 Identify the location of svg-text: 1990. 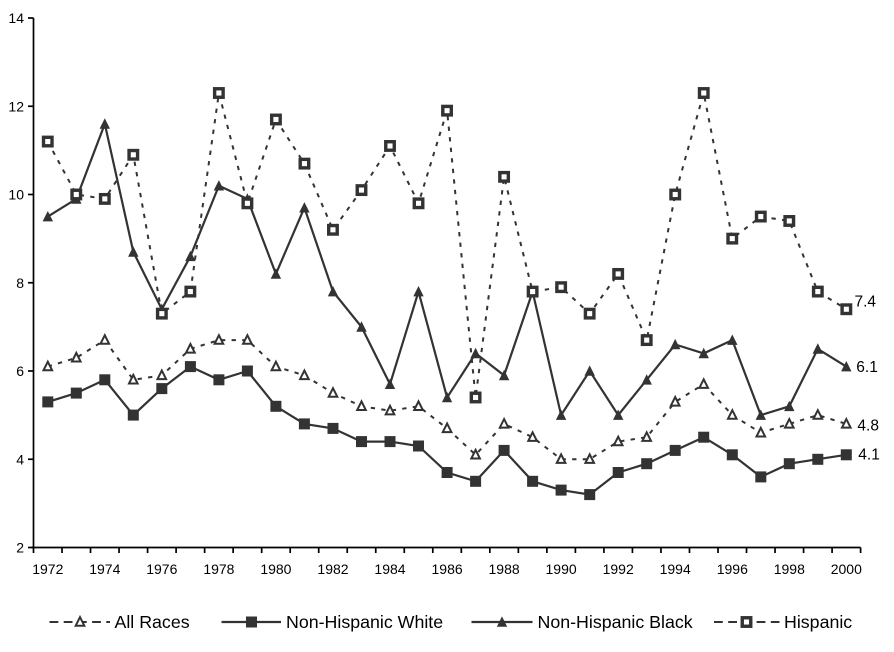
(561, 569).